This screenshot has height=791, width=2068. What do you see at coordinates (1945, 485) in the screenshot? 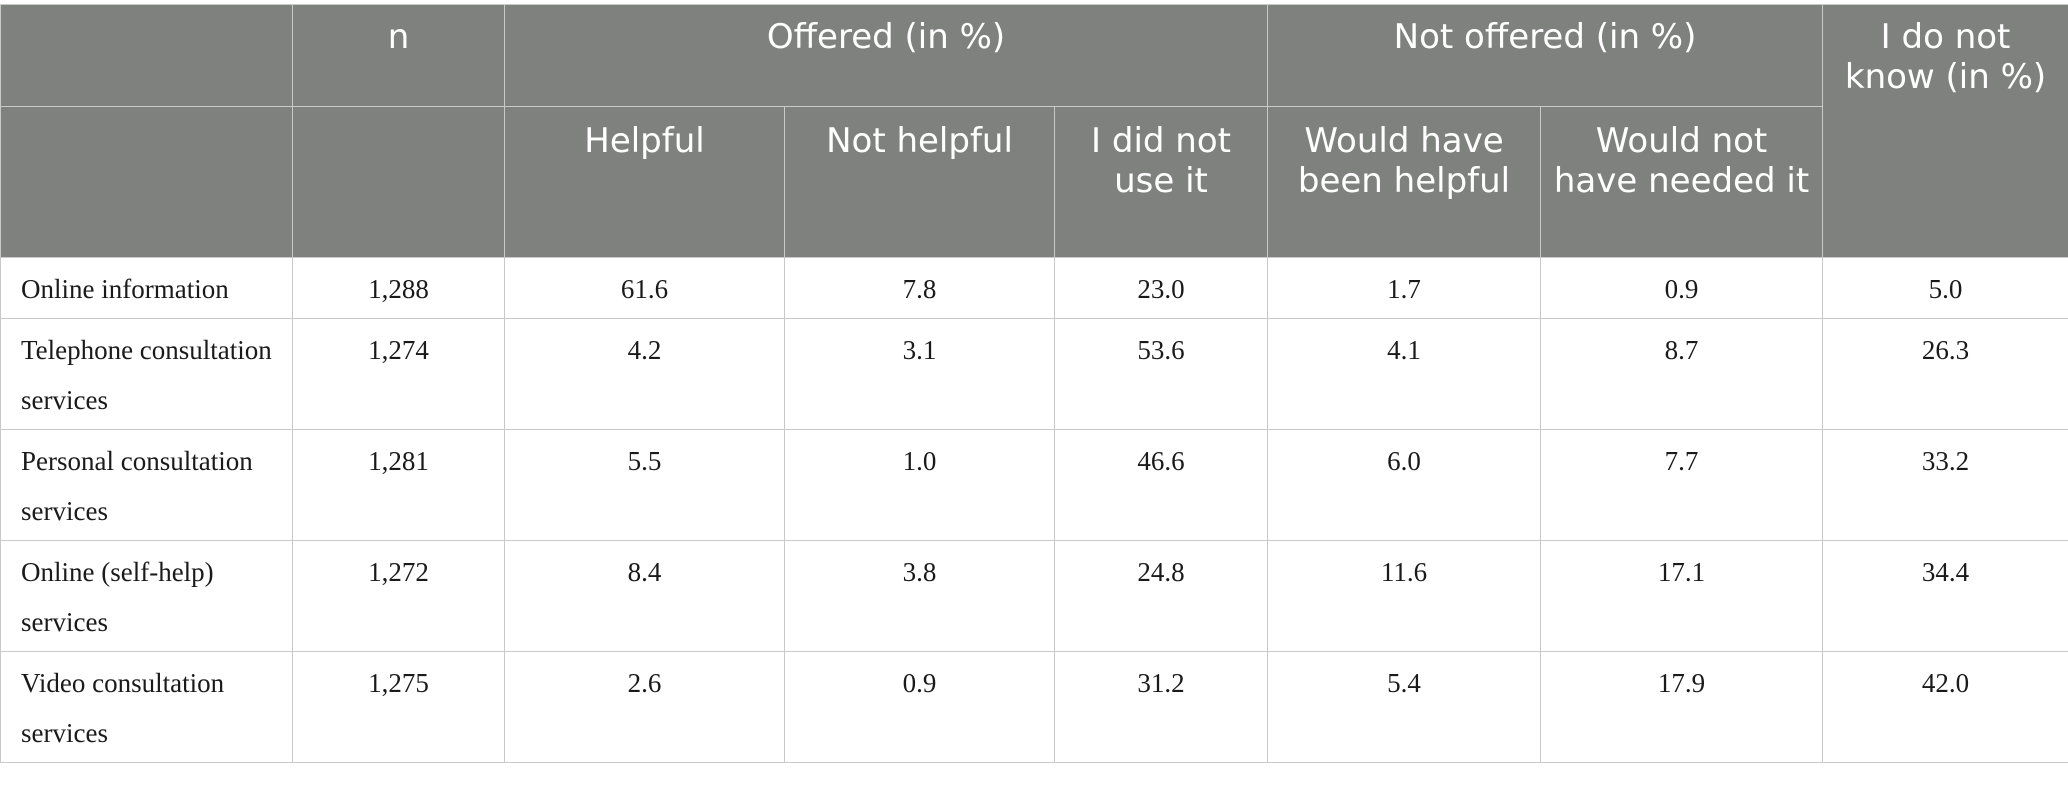
I see `cell-dont-know: 33.2` at bounding box center [1945, 485].